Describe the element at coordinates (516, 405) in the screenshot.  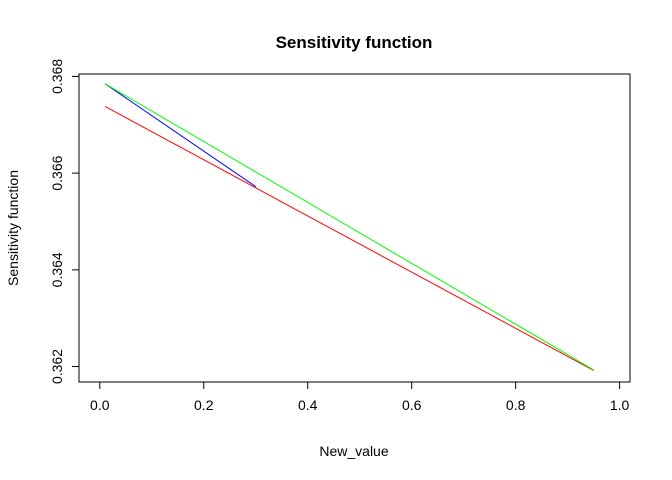
I see `x-tick-label: 0.8` at that location.